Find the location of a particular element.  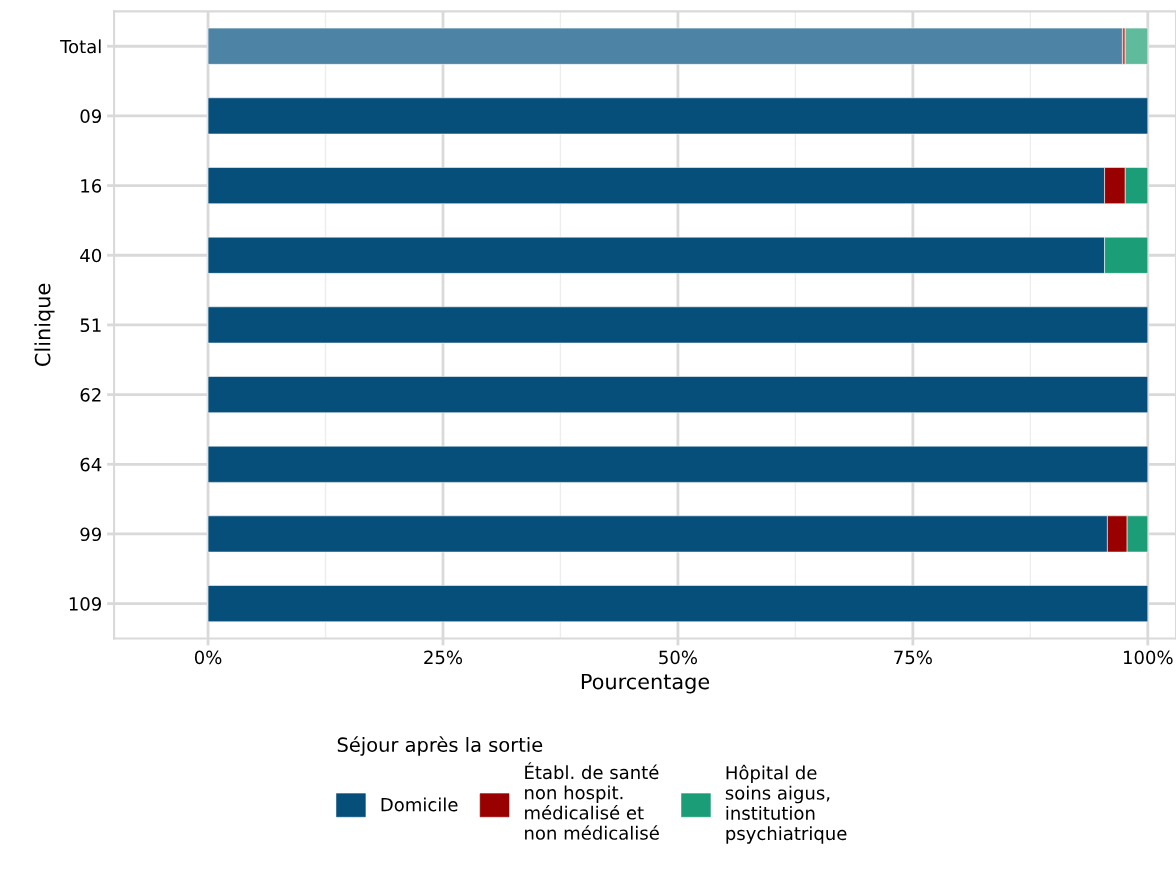

legend-label: Domicile is located at coordinates (419, 804).